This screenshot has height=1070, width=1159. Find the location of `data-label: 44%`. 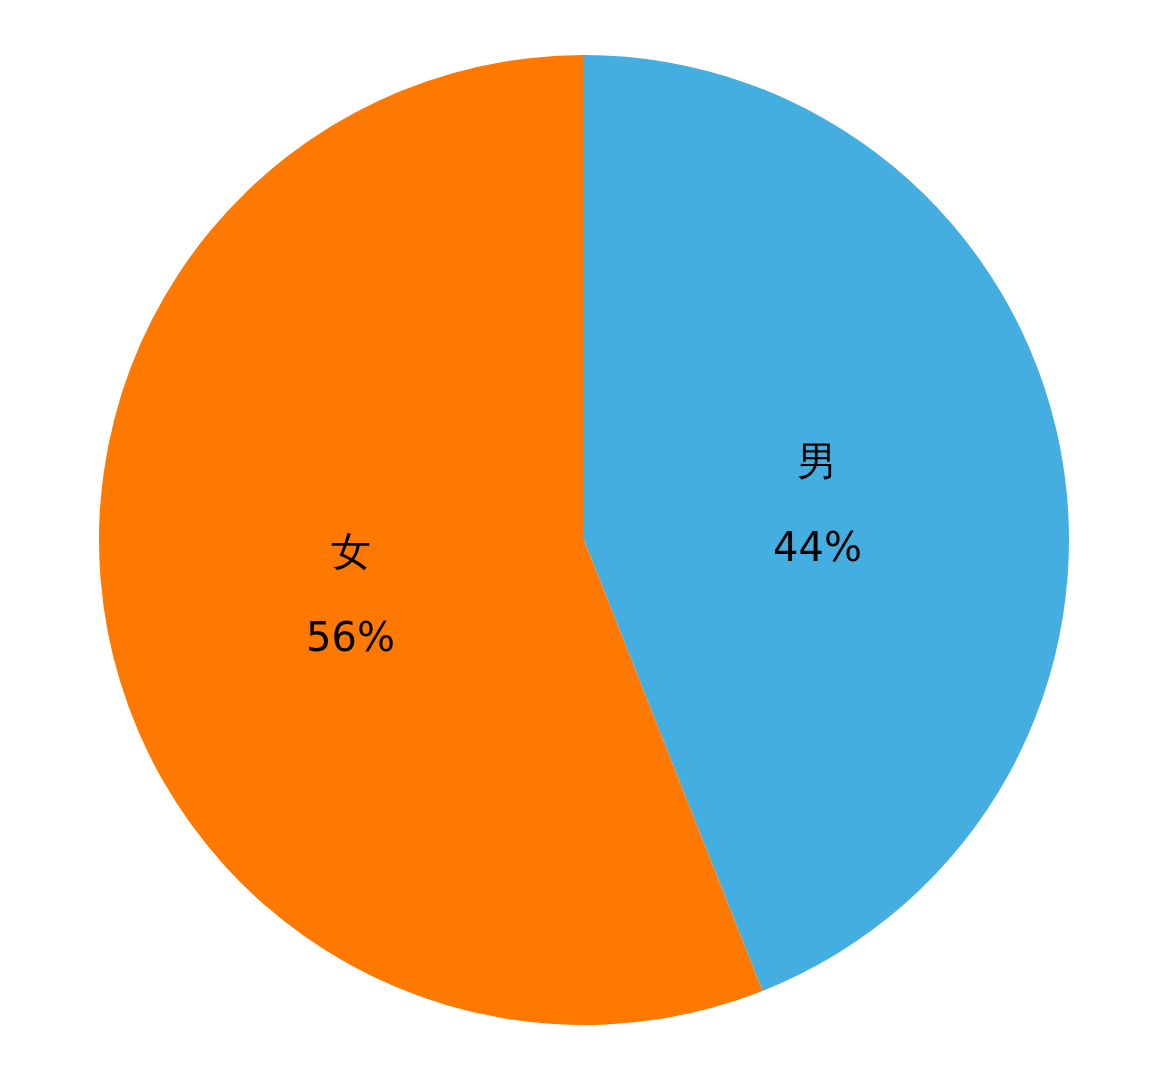

data-label: 44% is located at coordinates (817, 547).